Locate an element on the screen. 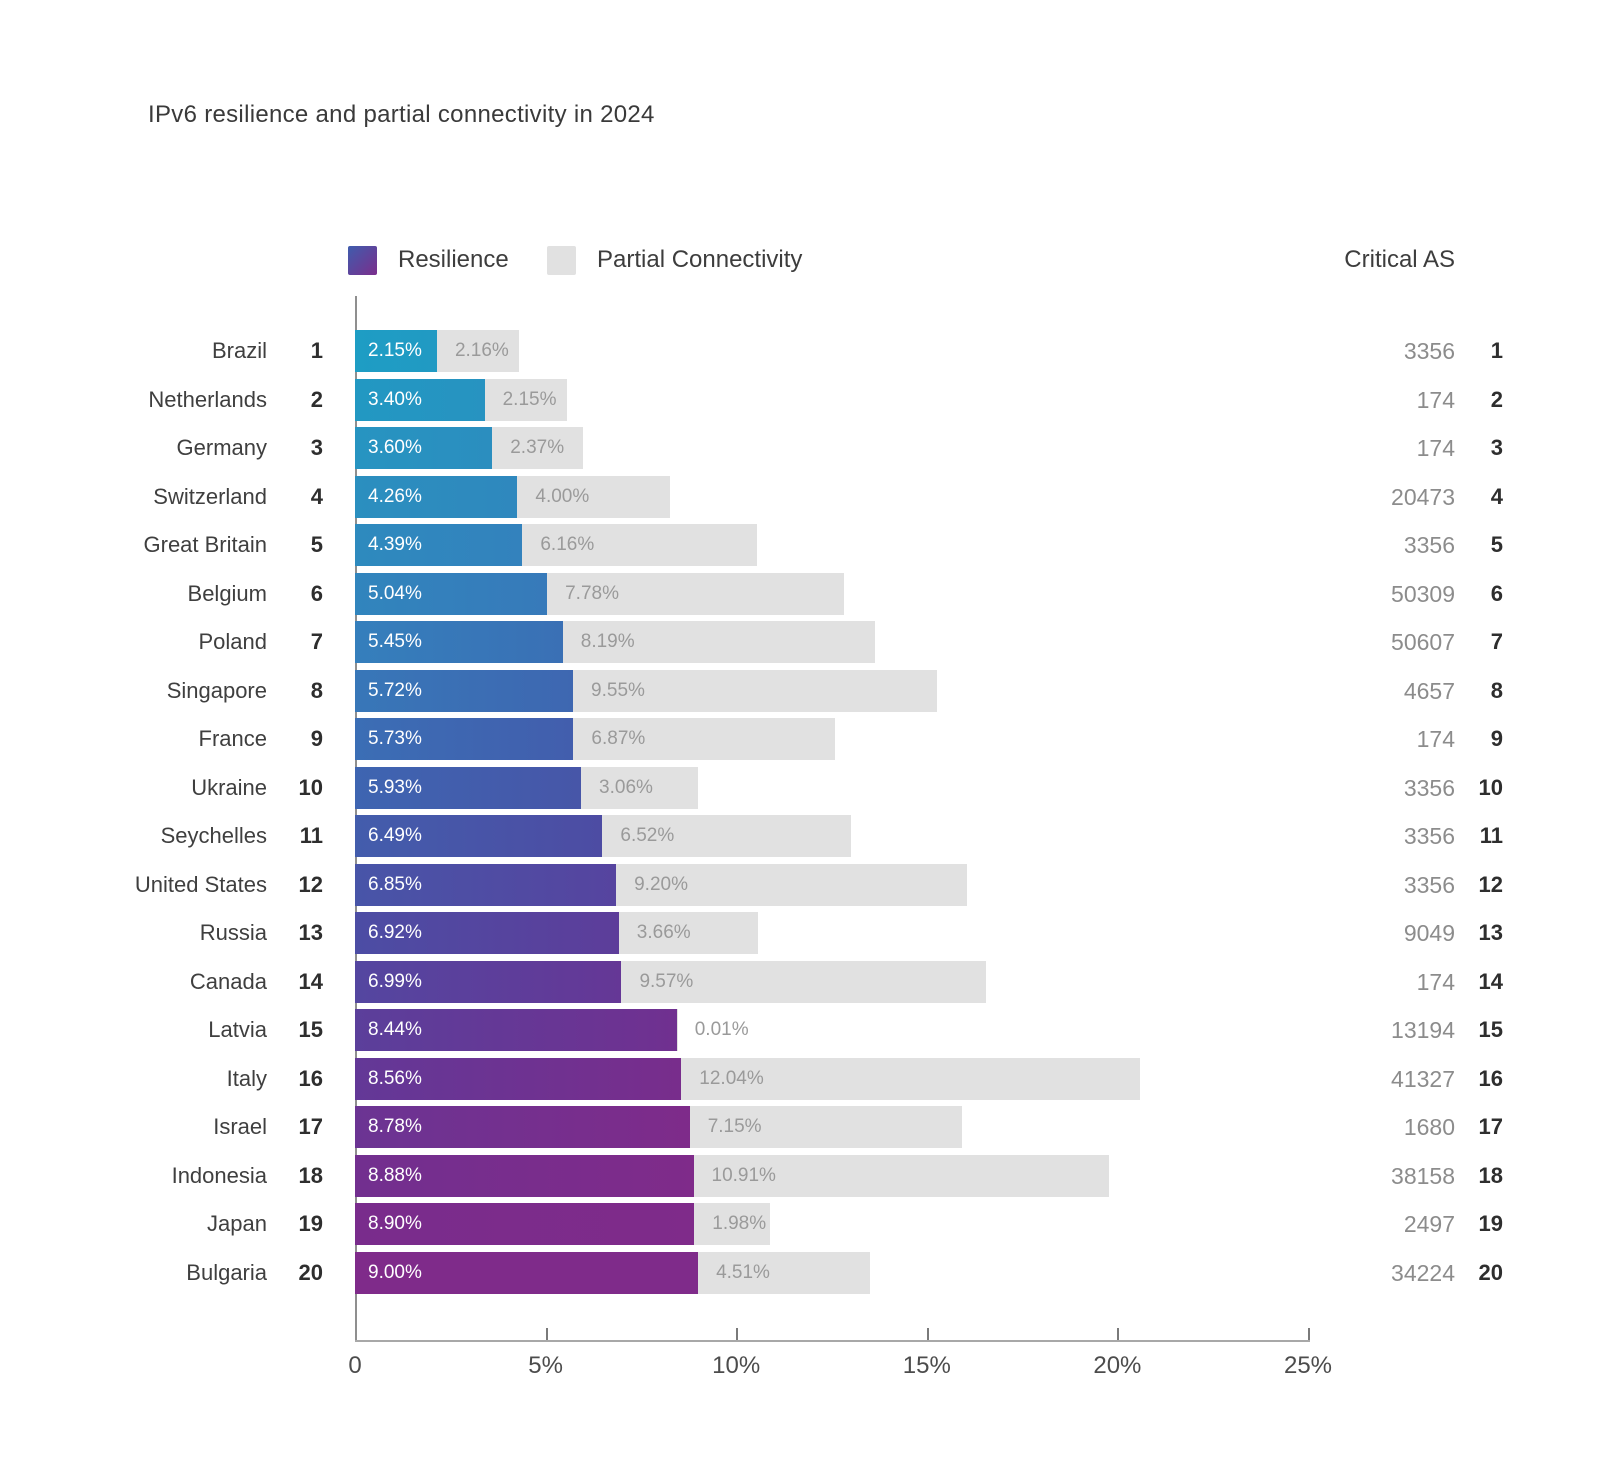 This screenshot has height=1457, width=1600. country-label: Singapore is located at coordinates (216, 690).